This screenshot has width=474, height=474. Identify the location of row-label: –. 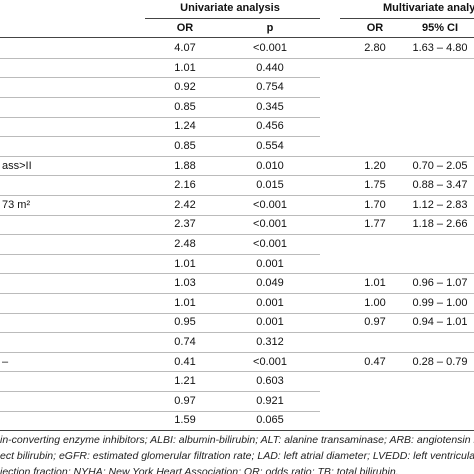
(5, 361).